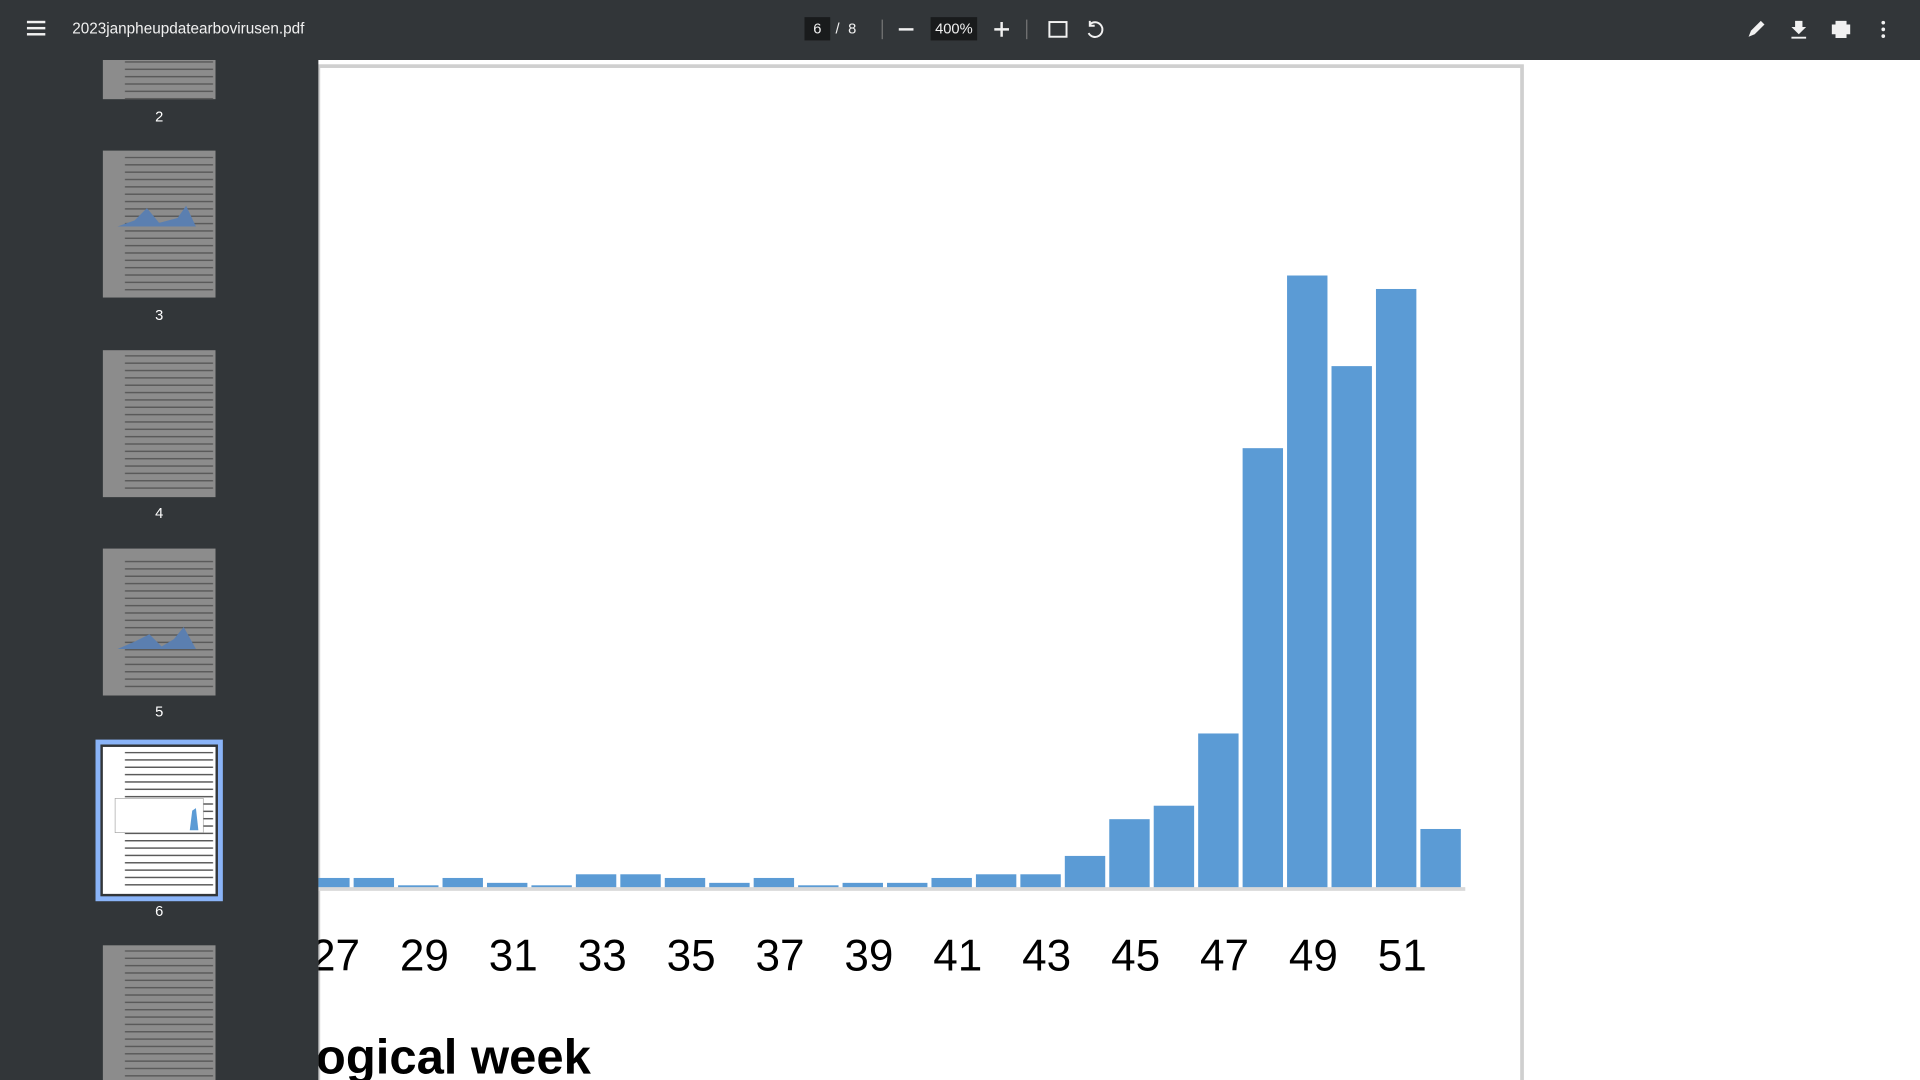  What do you see at coordinates (159, 713) in the screenshot?
I see `thumbnail-label: 5` at bounding box center [159, 713].